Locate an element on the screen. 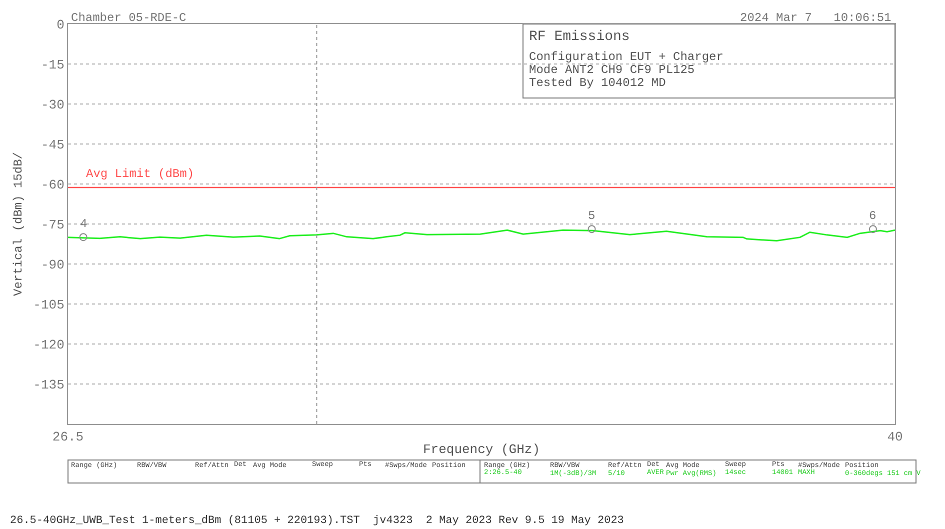 Image resolution: width=945 pixels, height=529 pixels. y-tick-label: -60 is located at coordinates (52, 185).